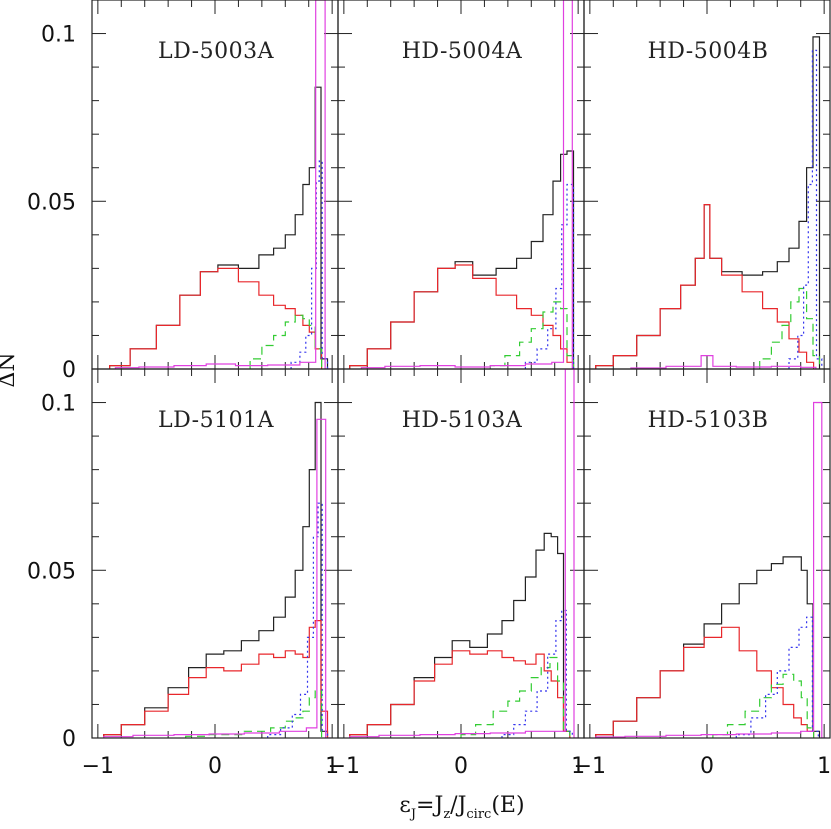  I want to click on panel-frame, so click(707, 553).